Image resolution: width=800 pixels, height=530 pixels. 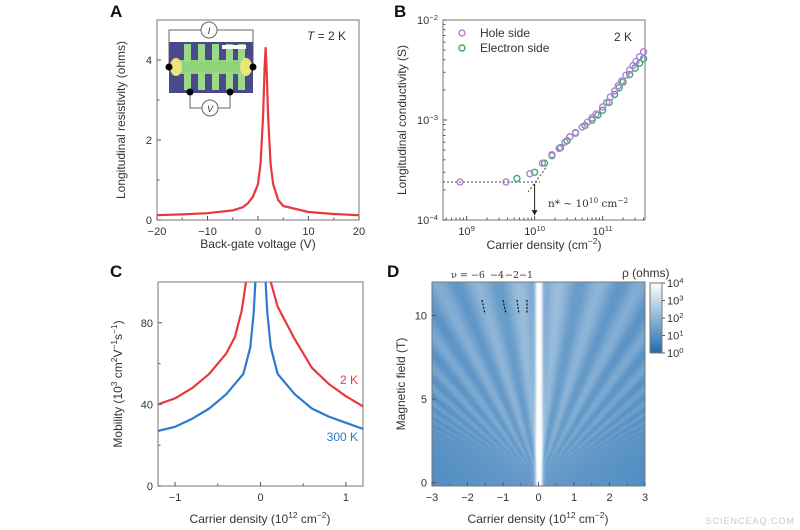 What do you see at coordinates (402, 120) in the screenshot?
I see `y-axis-label-b: Longitudinal conductivity (S)` at bounding box center [402, 120].